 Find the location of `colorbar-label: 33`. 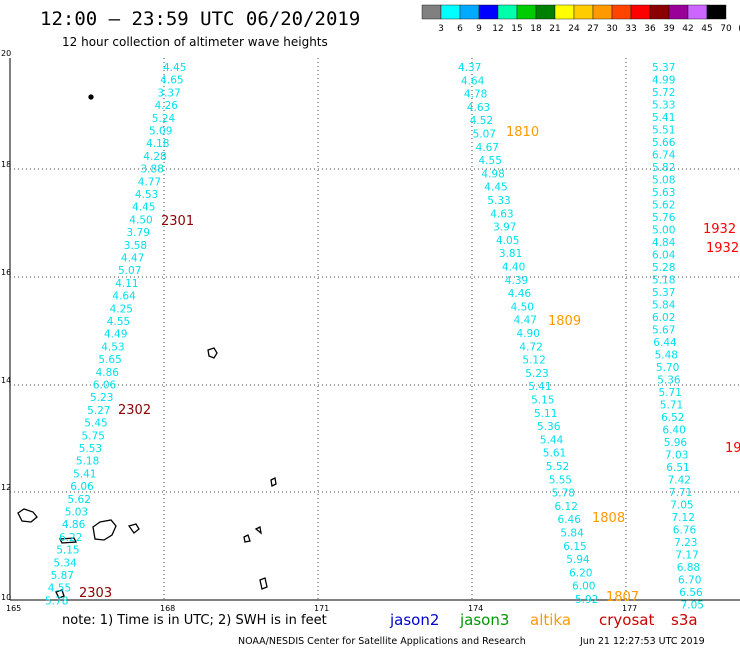

colorbar-label: 33 is located at coordinates (630, 29).